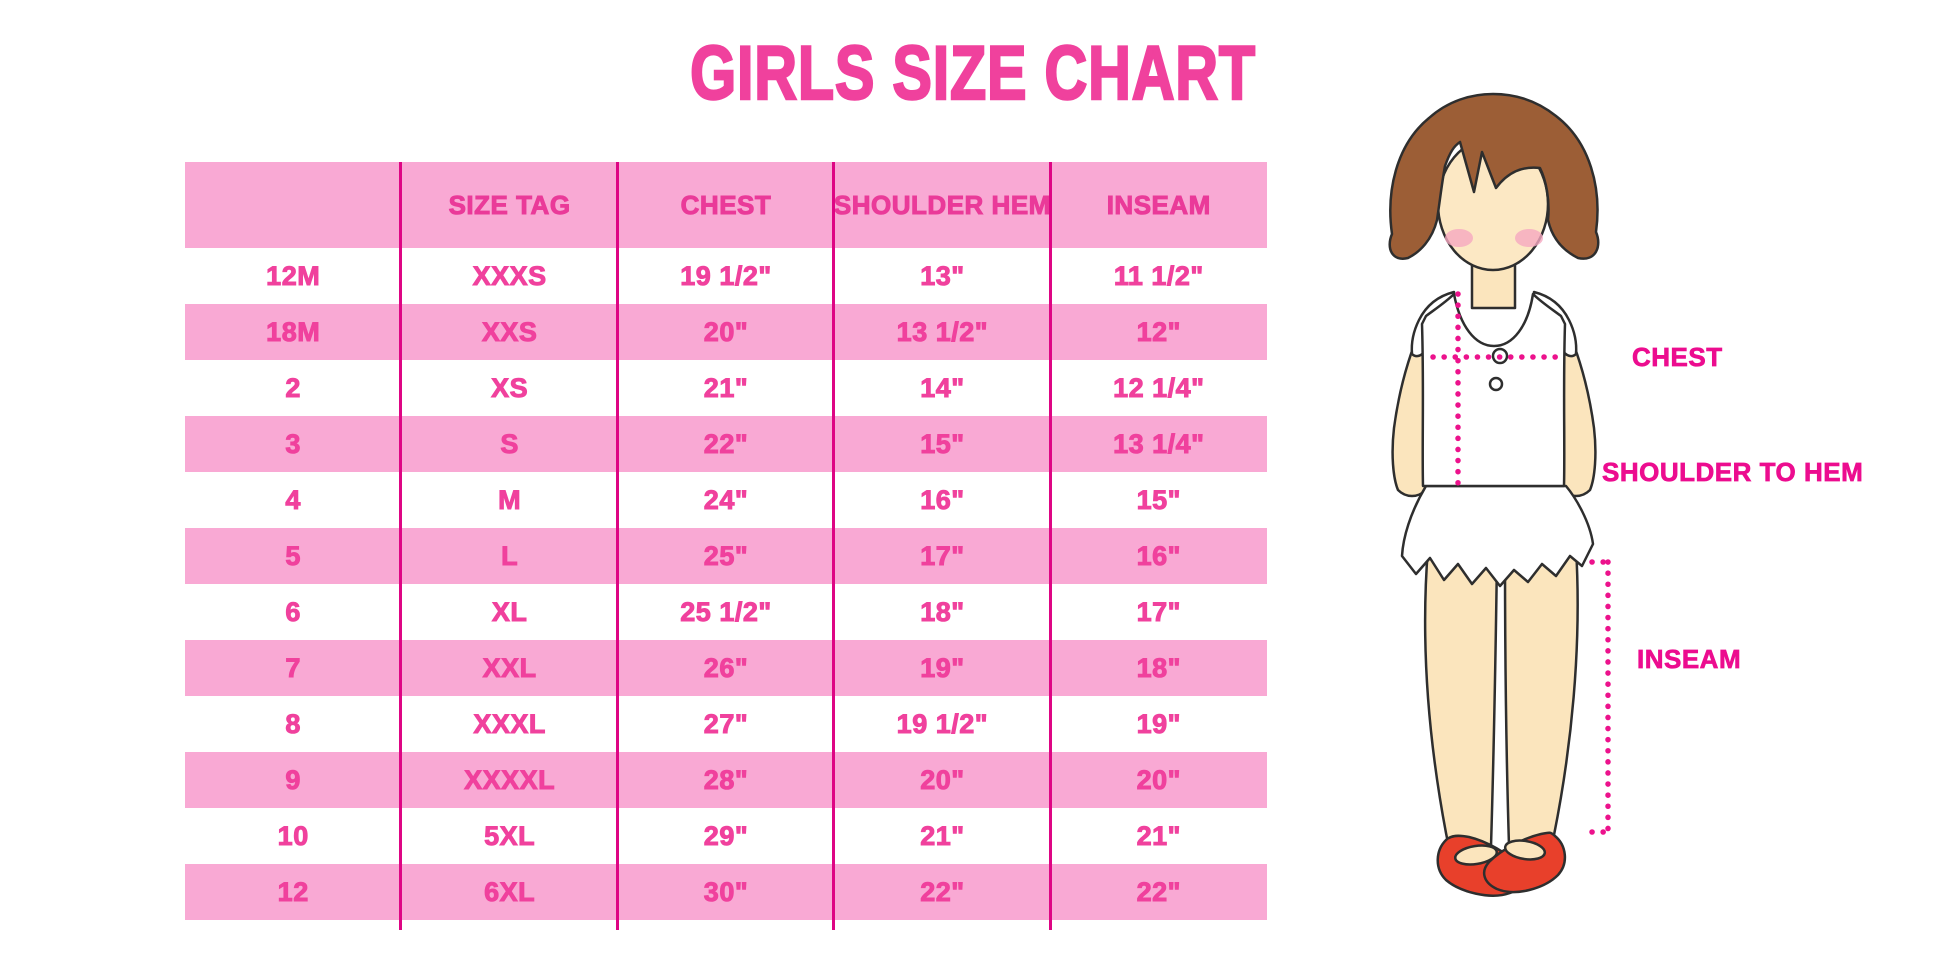 This screenshot has height=973, width=1946. I want to click on table-cell: XXL, so click(509, 667).